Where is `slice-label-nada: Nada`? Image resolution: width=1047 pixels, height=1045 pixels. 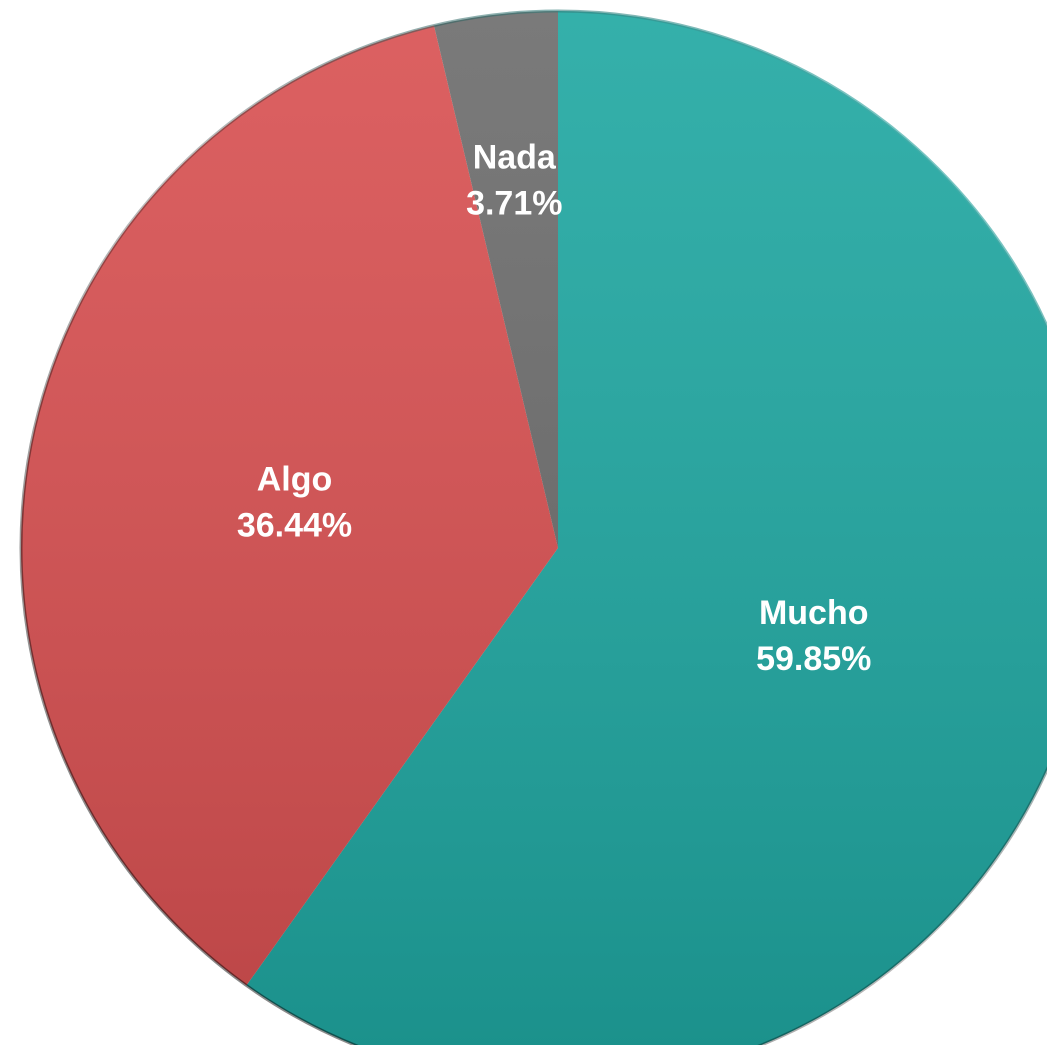 slice-label-nada: Nada is located at coordinates (515, 158).